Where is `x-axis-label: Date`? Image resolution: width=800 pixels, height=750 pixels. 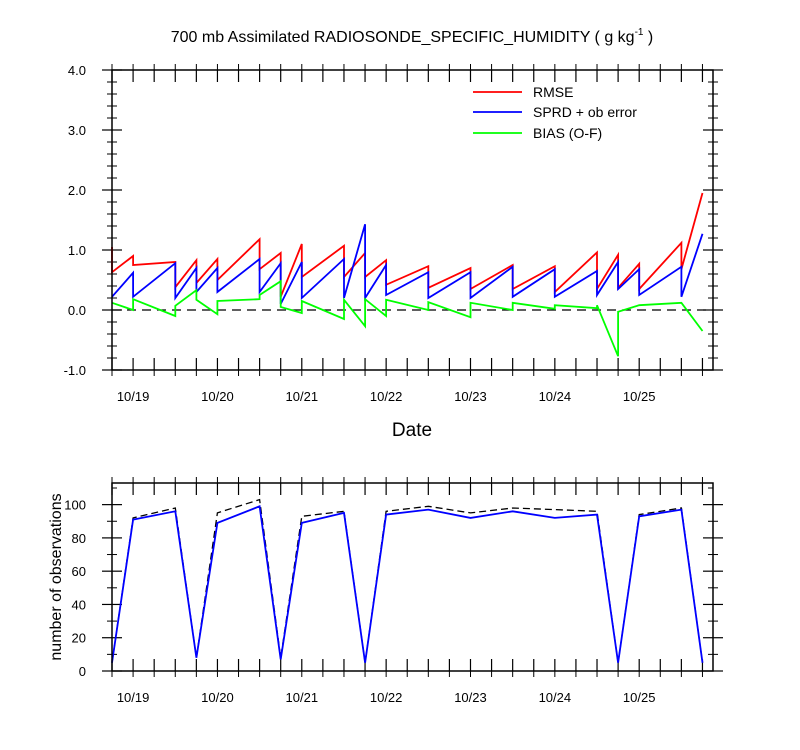
x-axis-label: Date is located at coordinates (412, 430).